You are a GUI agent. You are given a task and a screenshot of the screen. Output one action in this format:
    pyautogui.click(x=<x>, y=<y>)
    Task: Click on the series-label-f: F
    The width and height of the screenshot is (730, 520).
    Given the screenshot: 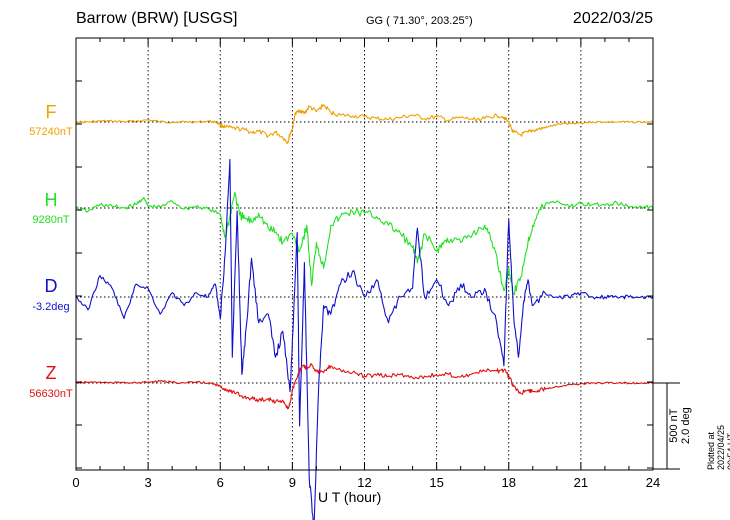 What is the action you would take?
    pyautogui.click(x=51, y=112)
    